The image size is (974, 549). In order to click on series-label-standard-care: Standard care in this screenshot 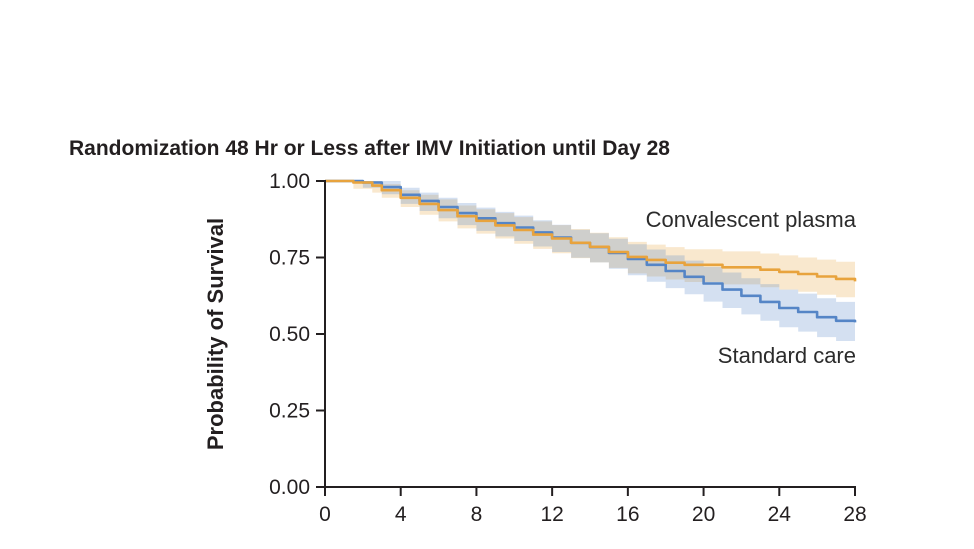, I will do `click(786, 355)`.